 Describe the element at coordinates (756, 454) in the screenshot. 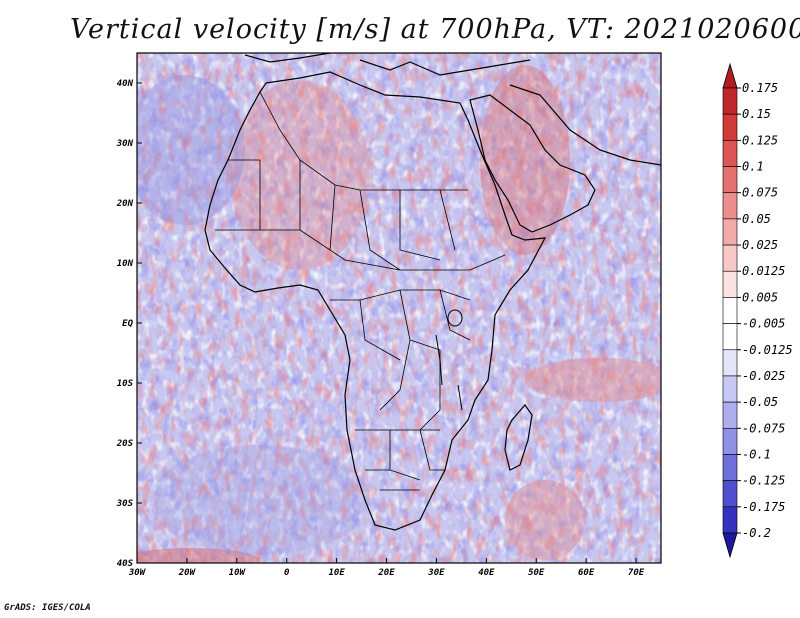

I see `colorbar-label: -0.1` at that location.